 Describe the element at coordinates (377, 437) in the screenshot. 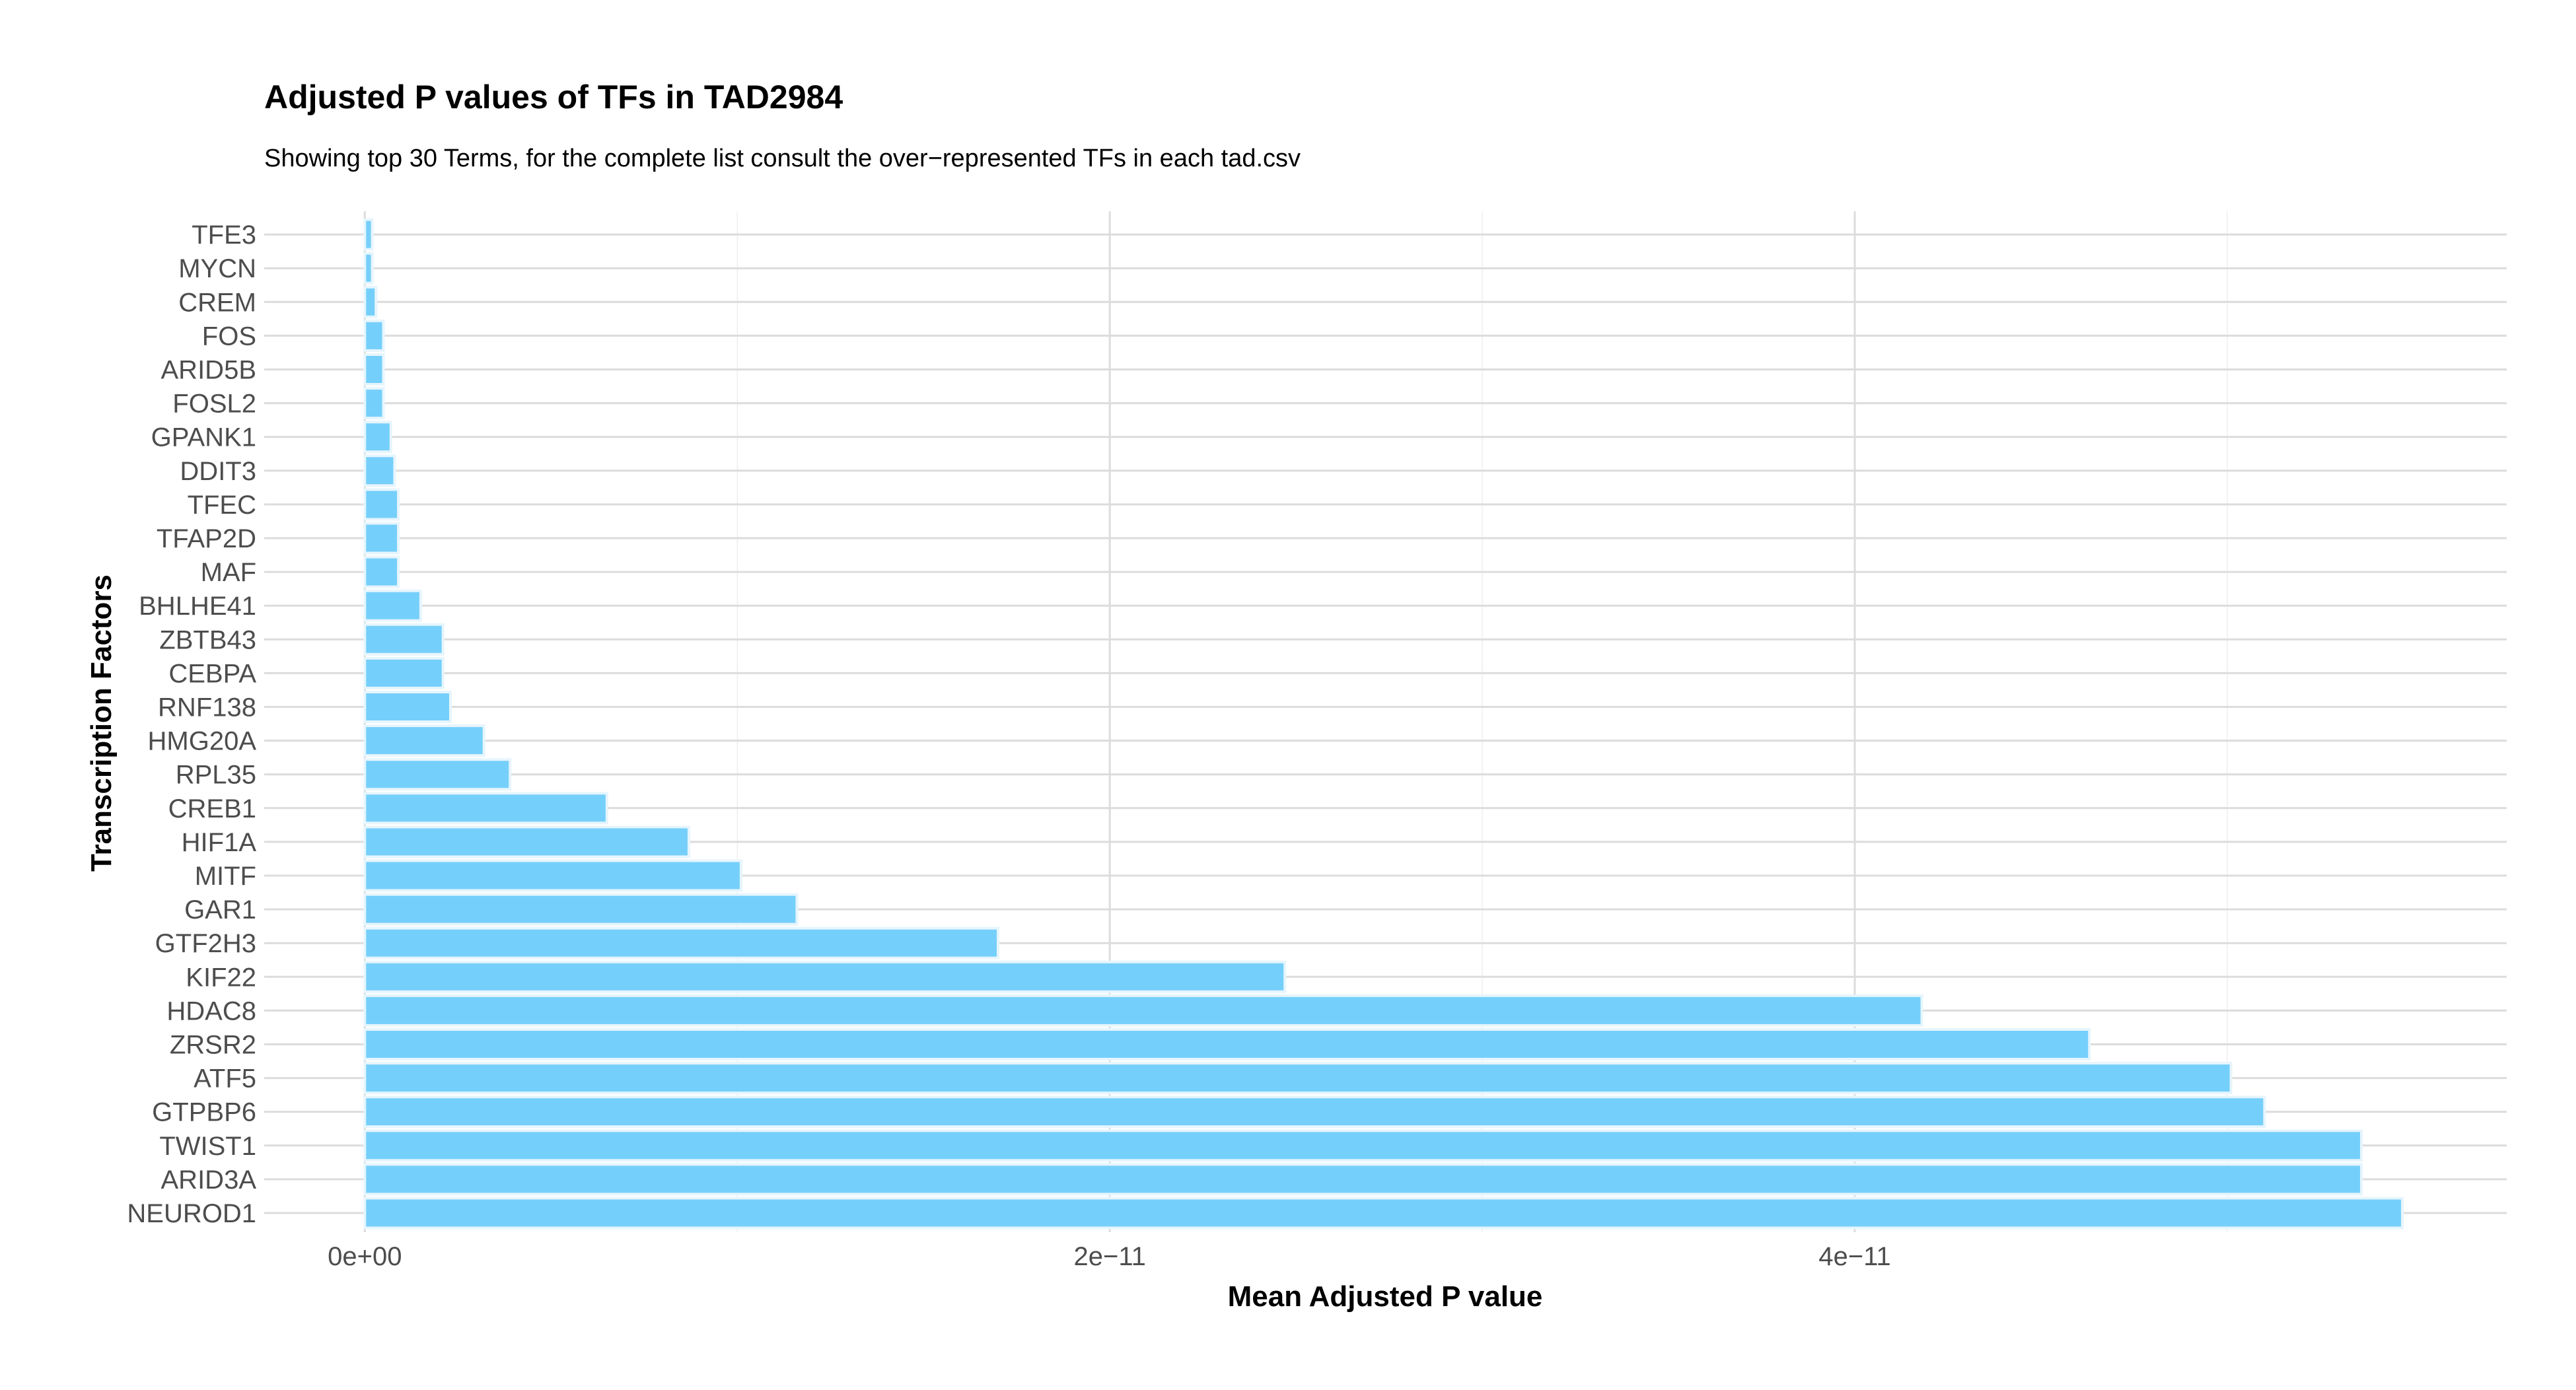

I see `bar-gpank1` at that location.